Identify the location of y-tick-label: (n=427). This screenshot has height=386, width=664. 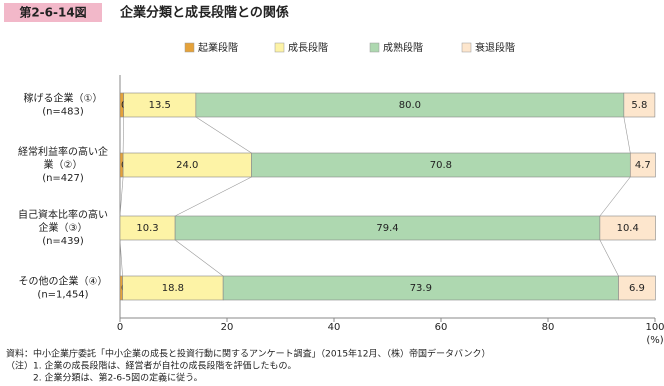
(63, 178).